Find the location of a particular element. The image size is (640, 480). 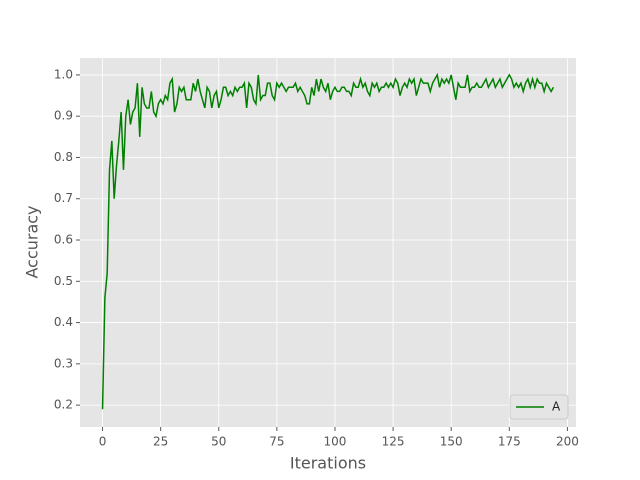

legend-label: A is located at coordinates (556, 407).